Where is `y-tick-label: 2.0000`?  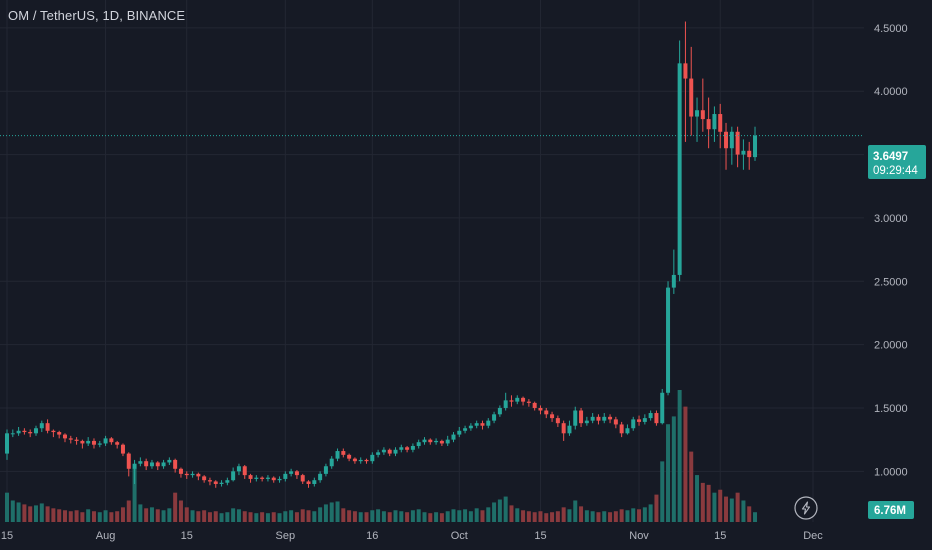 y-tick-label: 2.0000 is located at coordinates (891, 346).